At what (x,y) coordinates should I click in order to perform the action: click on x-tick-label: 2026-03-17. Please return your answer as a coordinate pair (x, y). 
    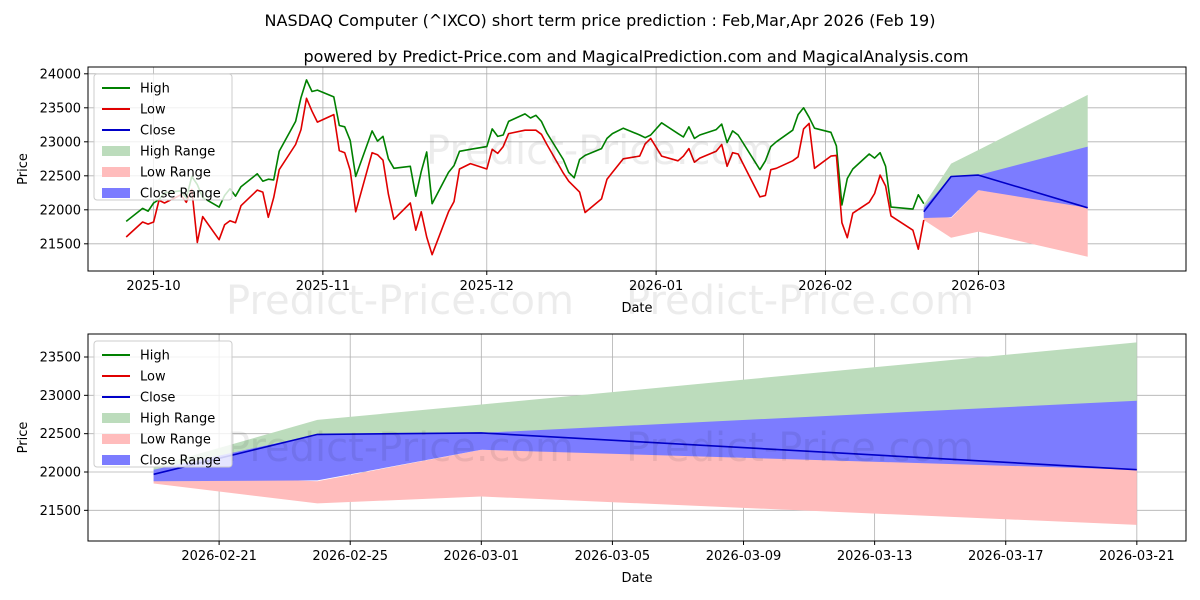
    Looking at the image, I should click on (1006, 556).